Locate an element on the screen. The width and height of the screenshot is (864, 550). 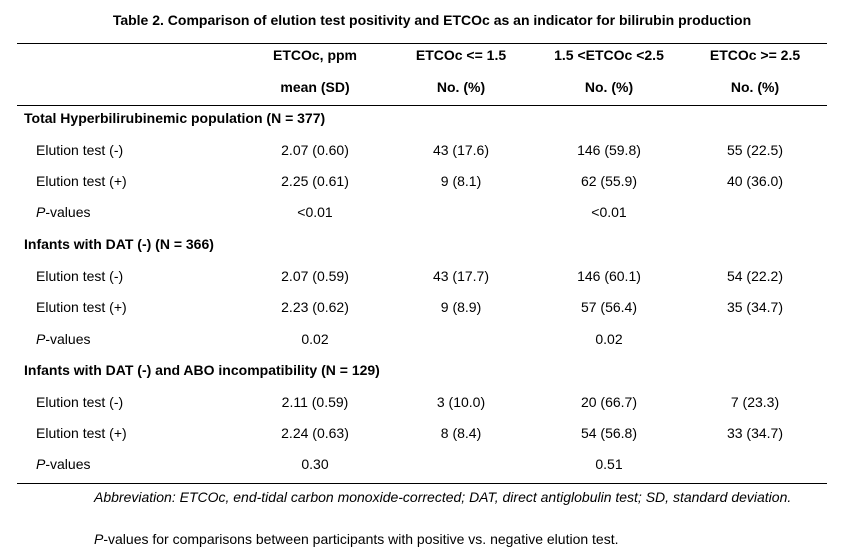
col-subheader-mid: No. (%) is located at coordinates (609, 87).